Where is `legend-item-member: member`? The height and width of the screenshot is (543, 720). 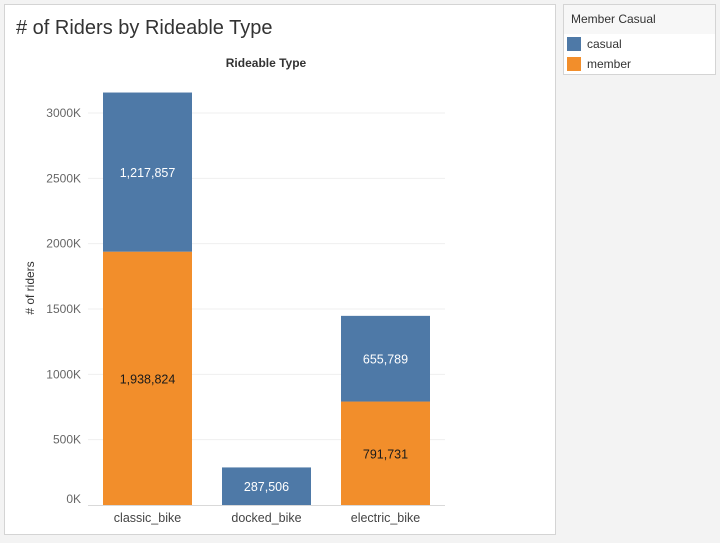 legend-item-member: member is located at coordinates (639, 64).